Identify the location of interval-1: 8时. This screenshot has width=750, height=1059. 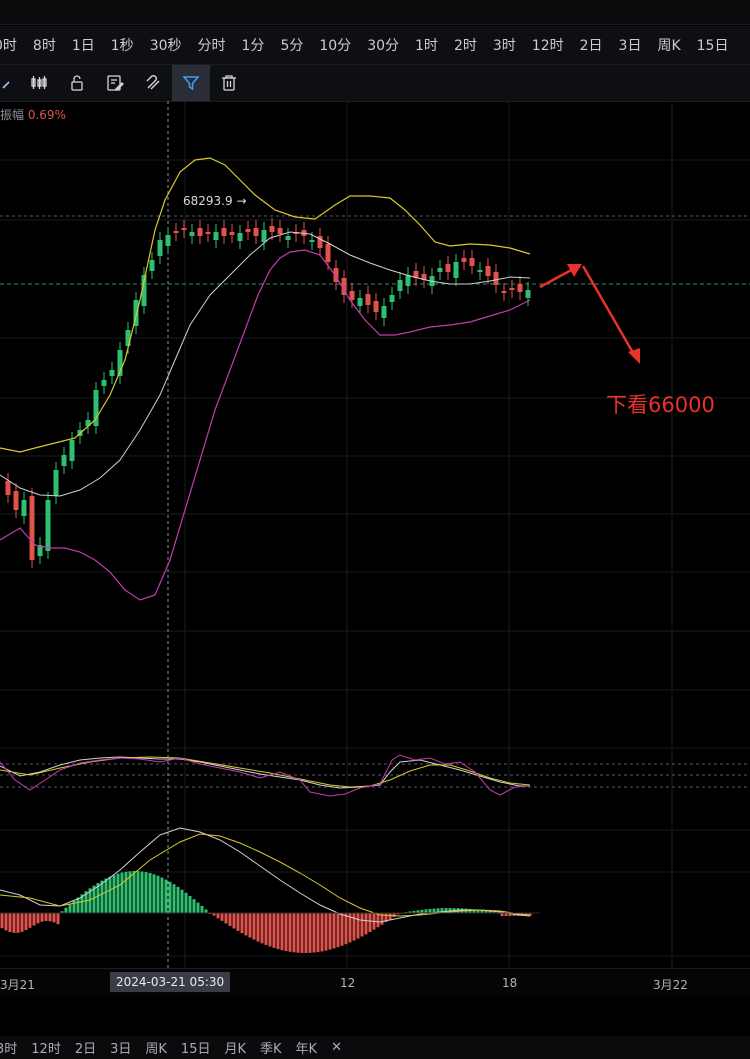
(44, 46).